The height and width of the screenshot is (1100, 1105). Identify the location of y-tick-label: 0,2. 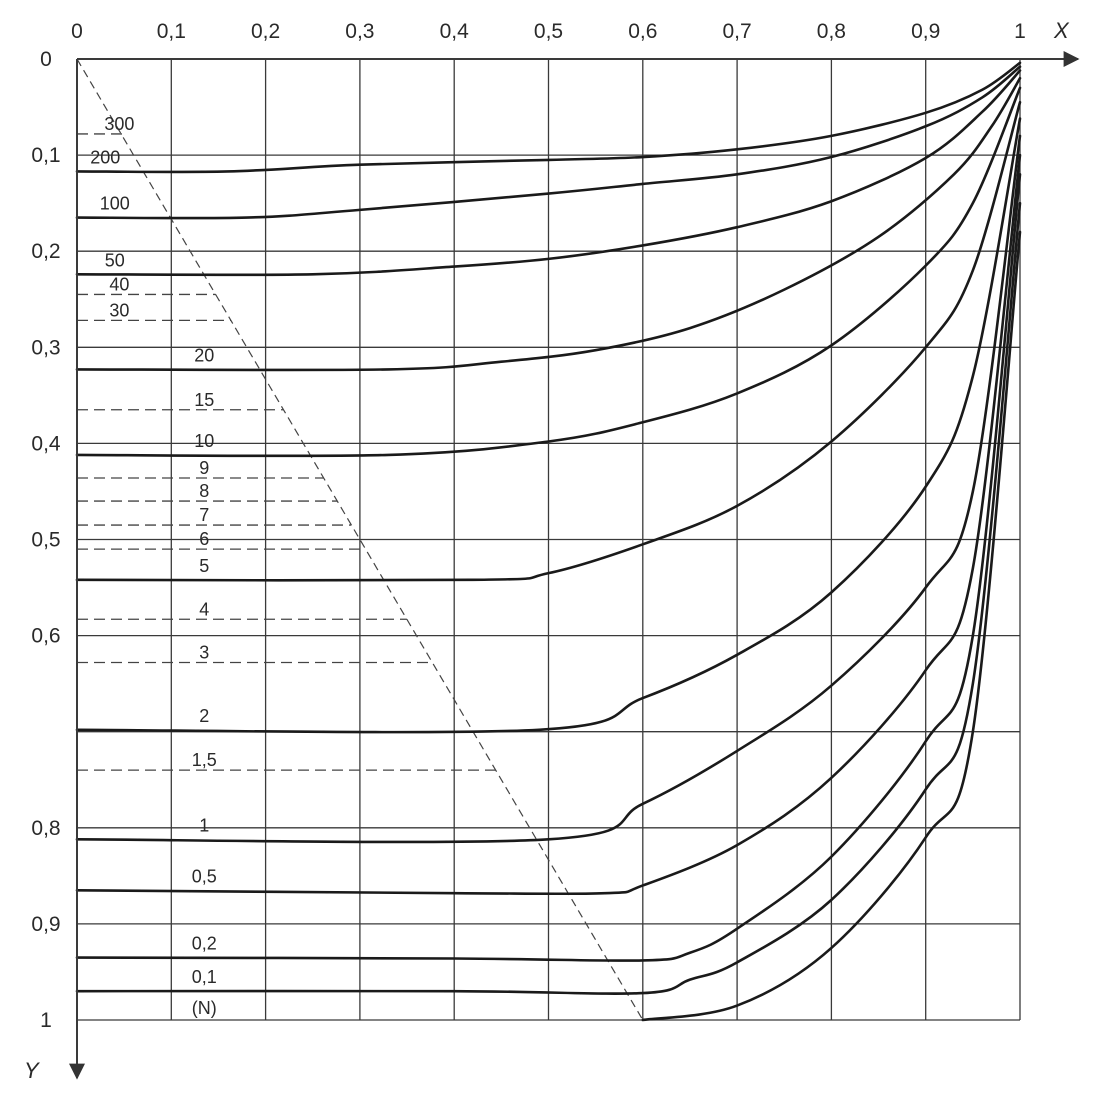
(45, 251).